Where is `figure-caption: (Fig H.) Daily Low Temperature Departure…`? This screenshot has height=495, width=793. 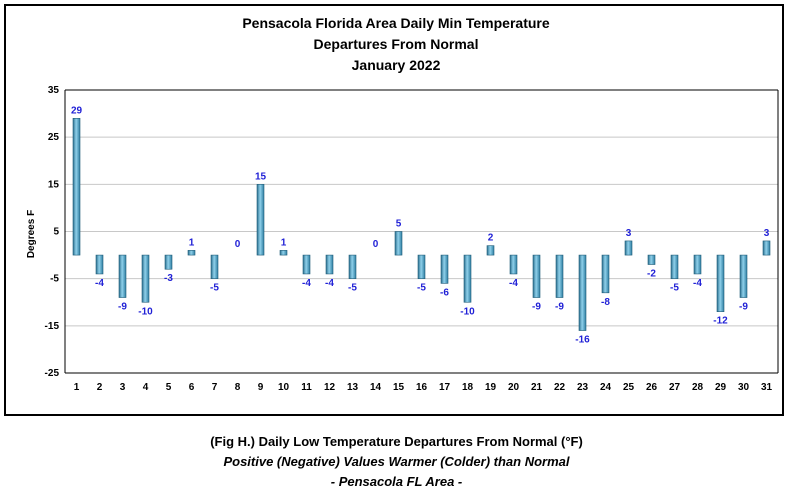 figure-caption: (Fig H.) Daily Low Temperature Departure… is located at coordinates (396, 462).